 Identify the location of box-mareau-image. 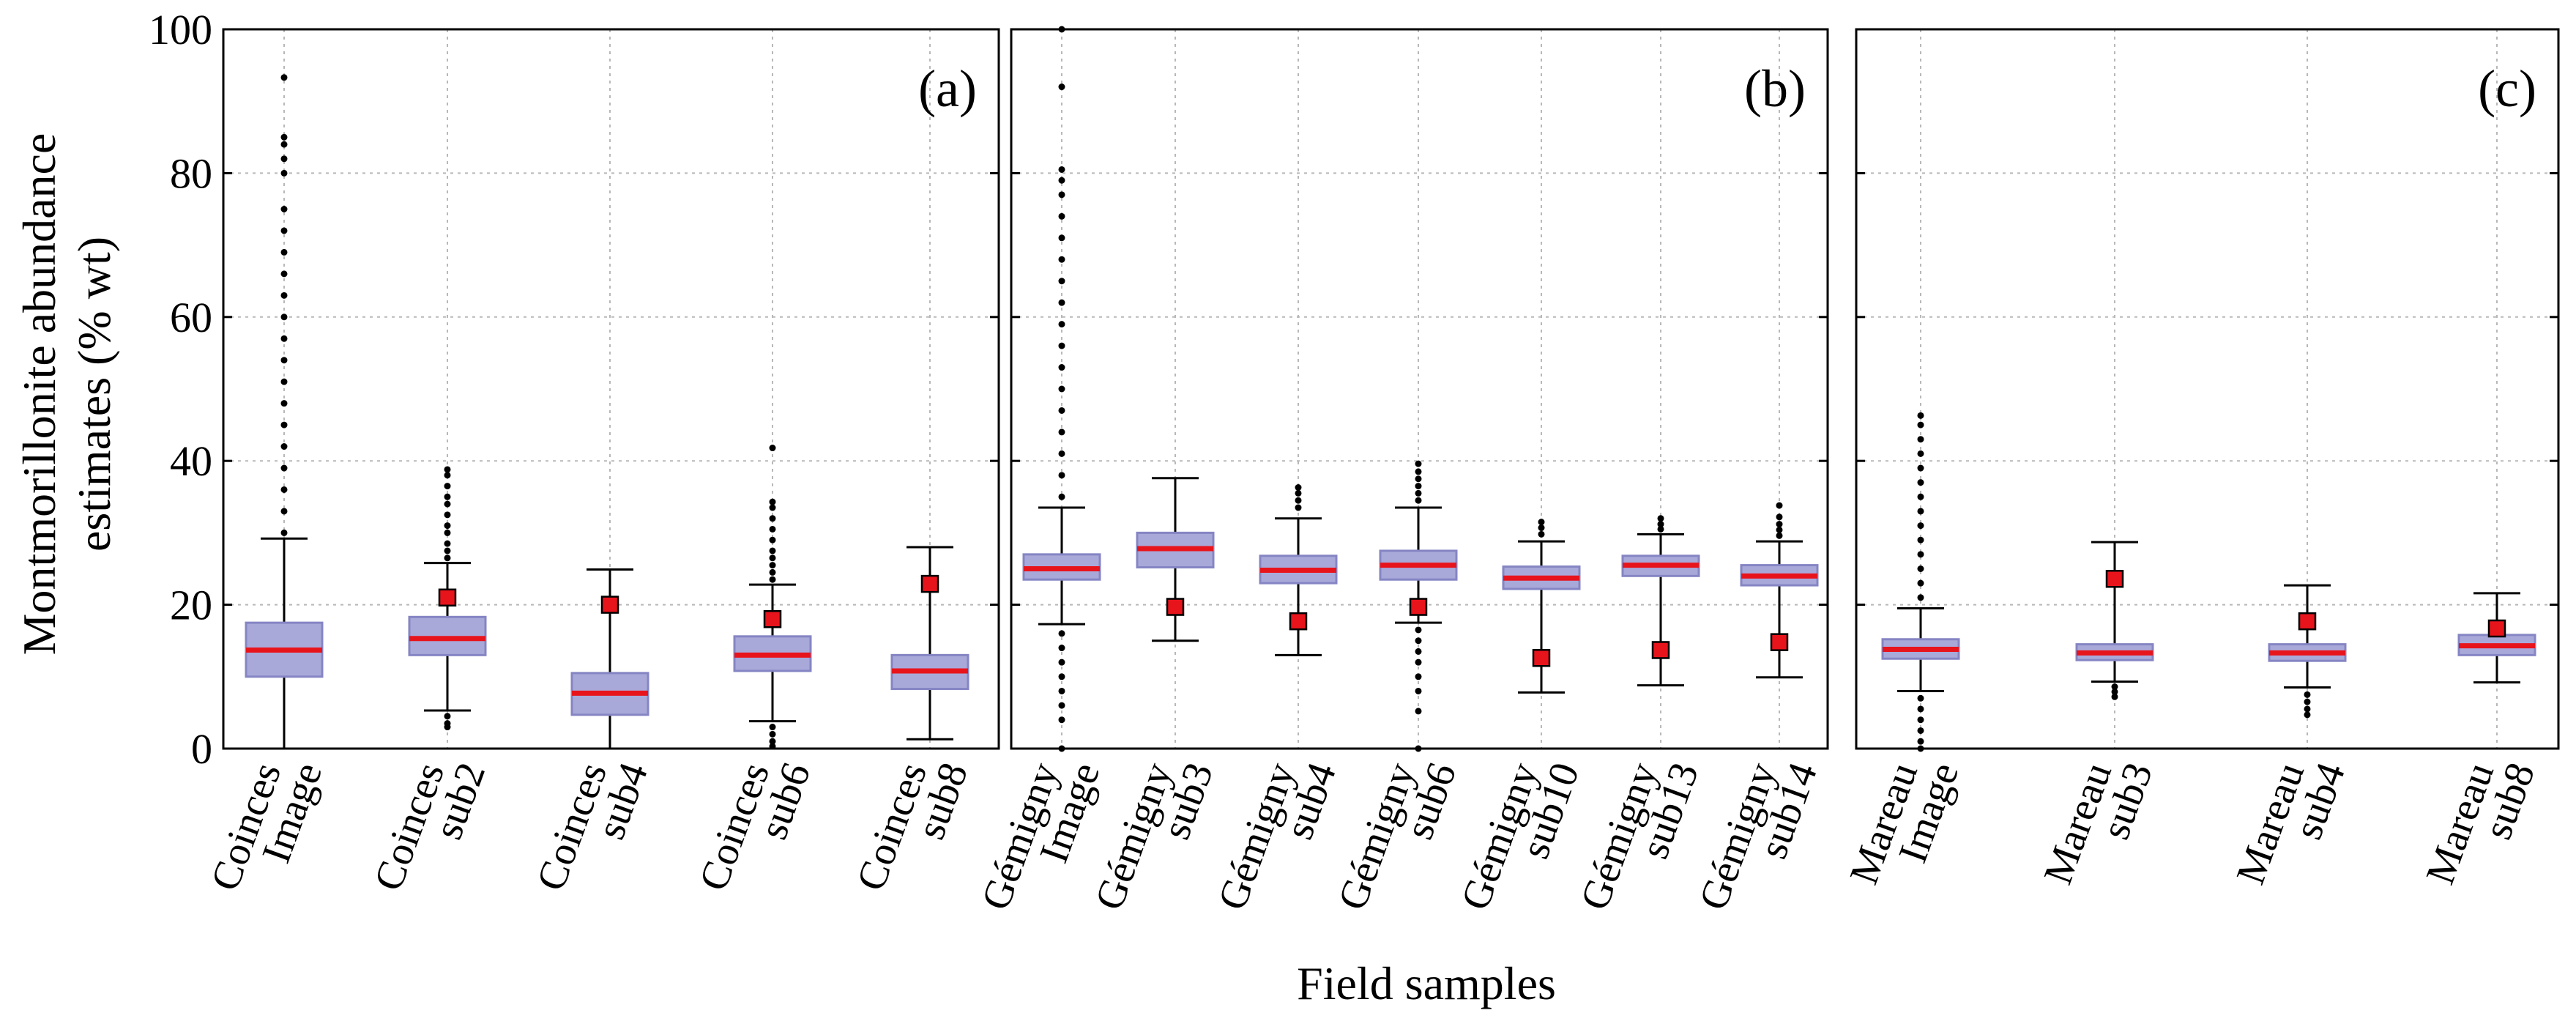
(1920, 582).